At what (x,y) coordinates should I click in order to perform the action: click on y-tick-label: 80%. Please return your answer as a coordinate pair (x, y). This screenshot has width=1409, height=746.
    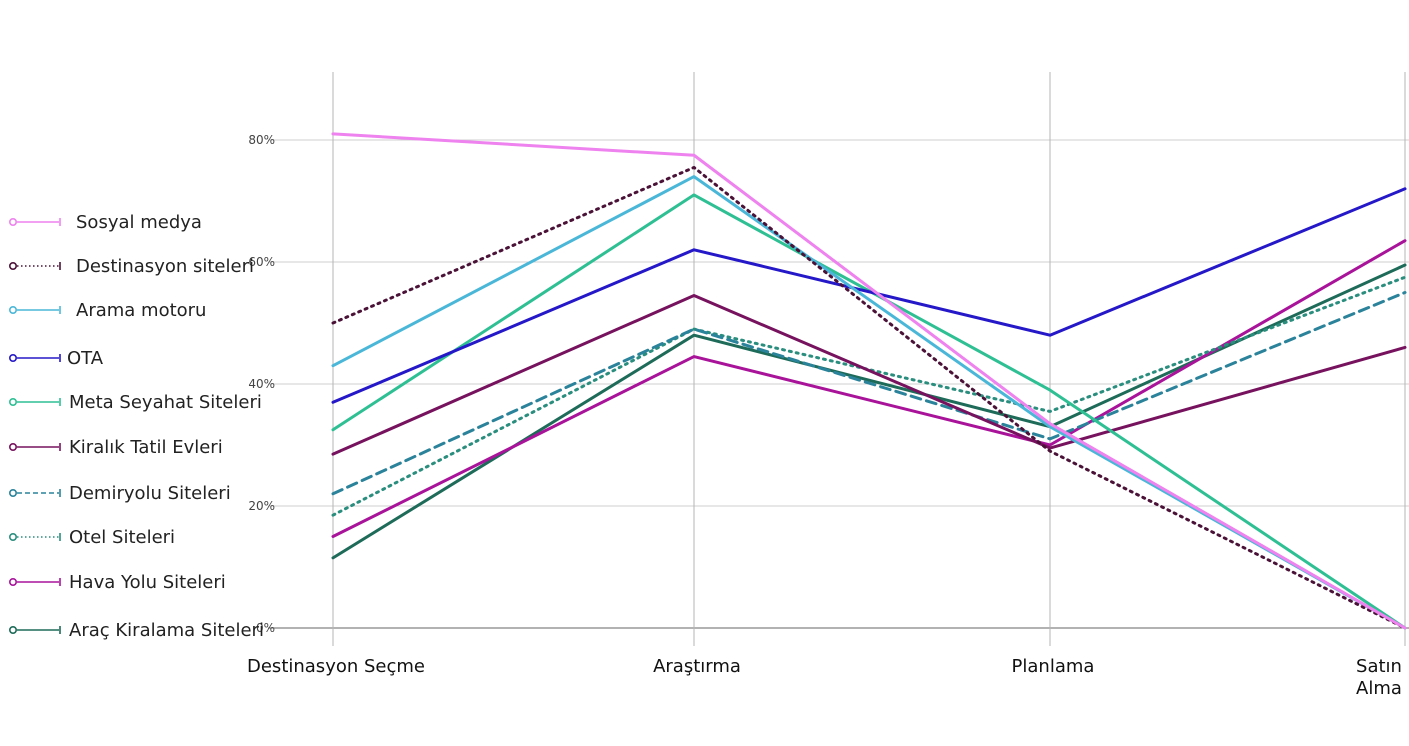
    Looking at the image, I should click on (261, 140).